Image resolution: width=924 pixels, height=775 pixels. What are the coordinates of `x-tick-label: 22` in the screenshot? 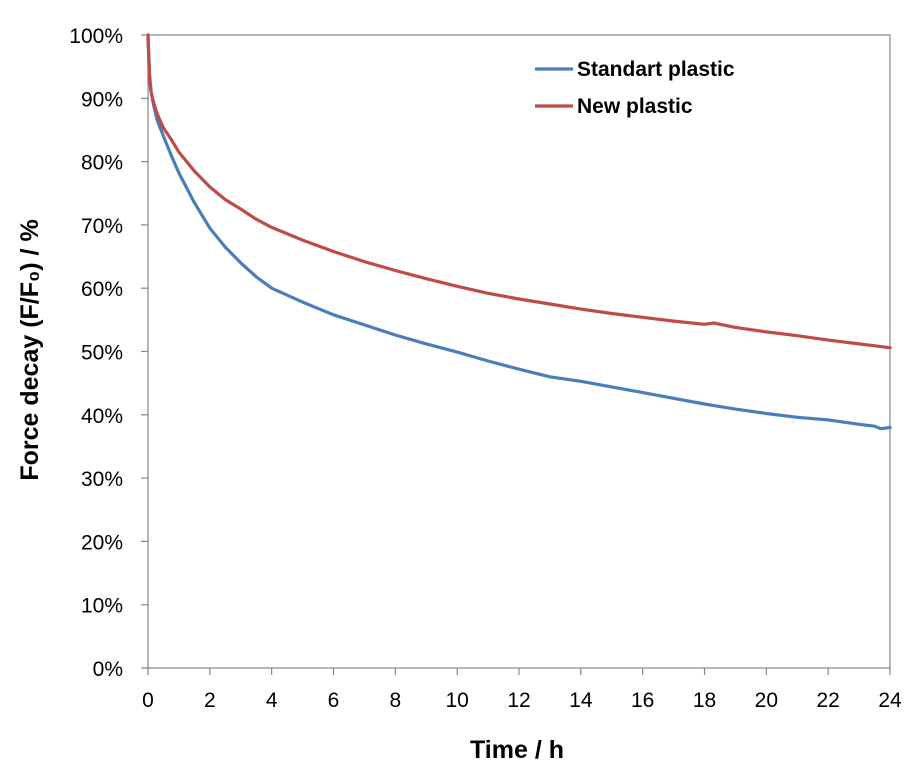 It's located at (827, 700).